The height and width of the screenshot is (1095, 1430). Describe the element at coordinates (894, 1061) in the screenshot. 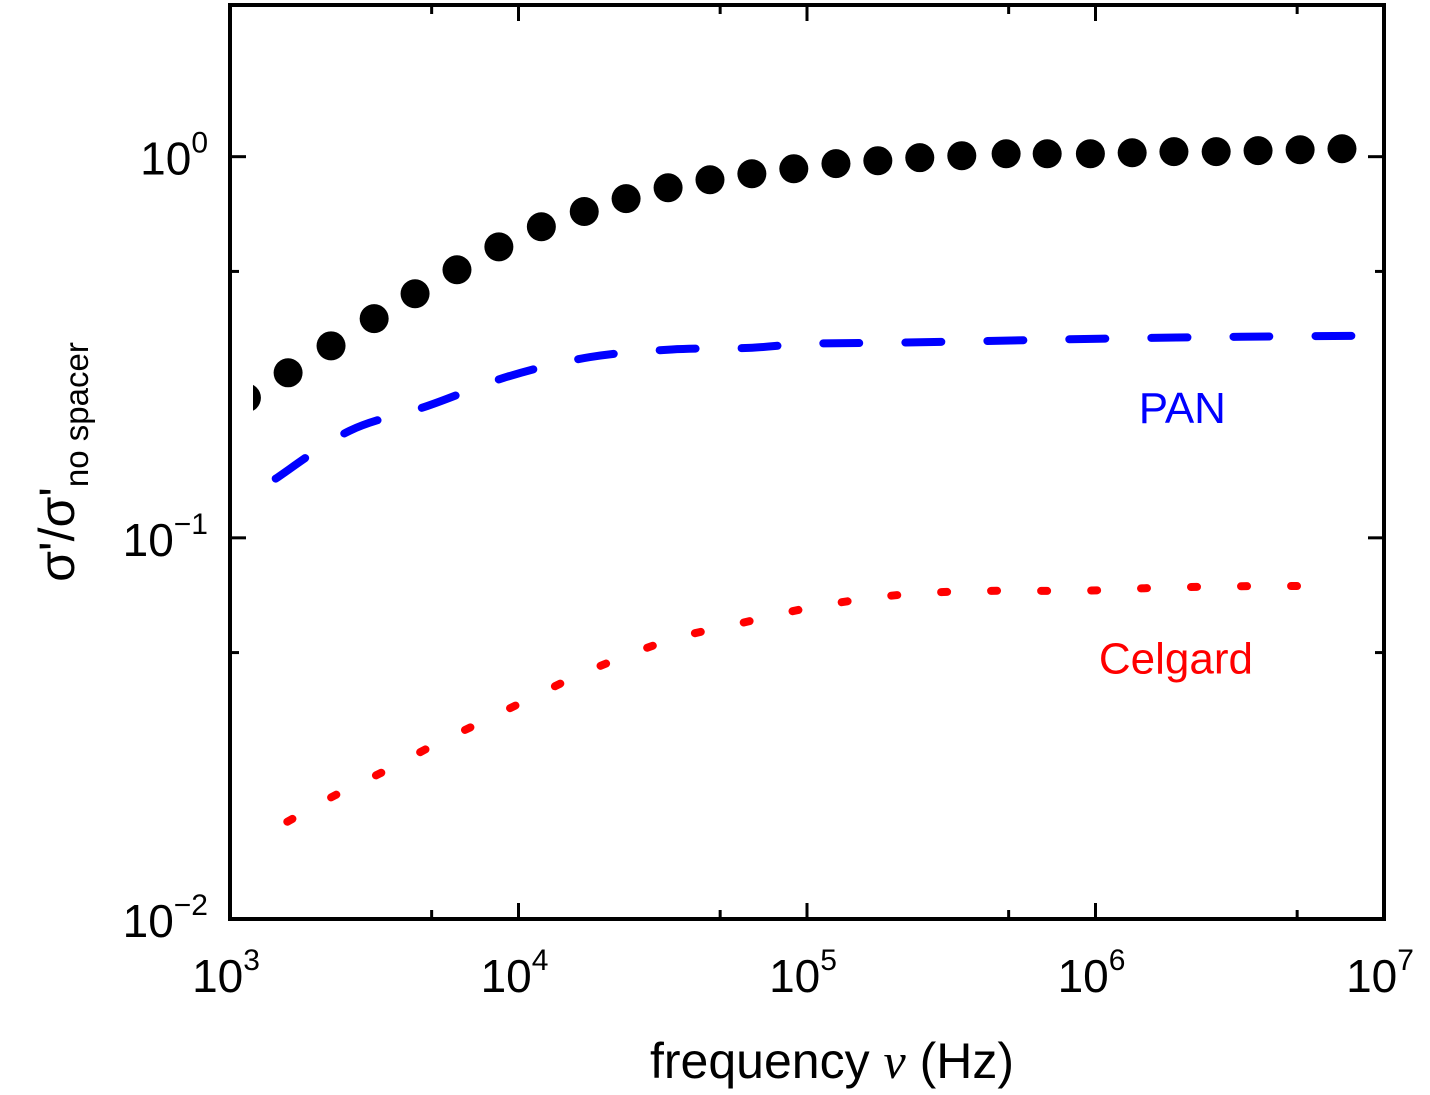

I see `x-axis-title-symbol: ν` at that location.